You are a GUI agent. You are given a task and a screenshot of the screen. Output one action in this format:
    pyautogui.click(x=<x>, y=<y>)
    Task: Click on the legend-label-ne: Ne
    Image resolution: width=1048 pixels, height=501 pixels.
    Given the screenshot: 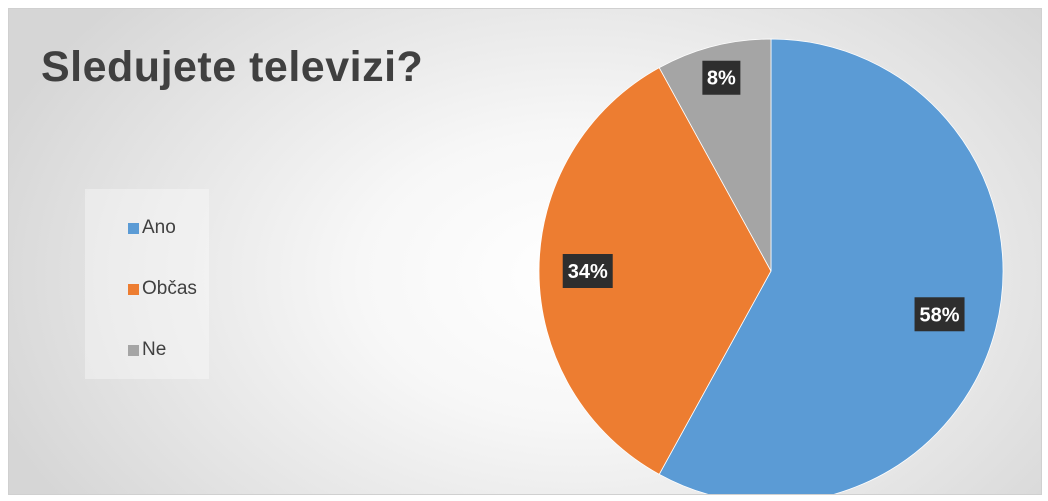 What is the action you would take?
    pyautogui.click(x=154, y=349)
    